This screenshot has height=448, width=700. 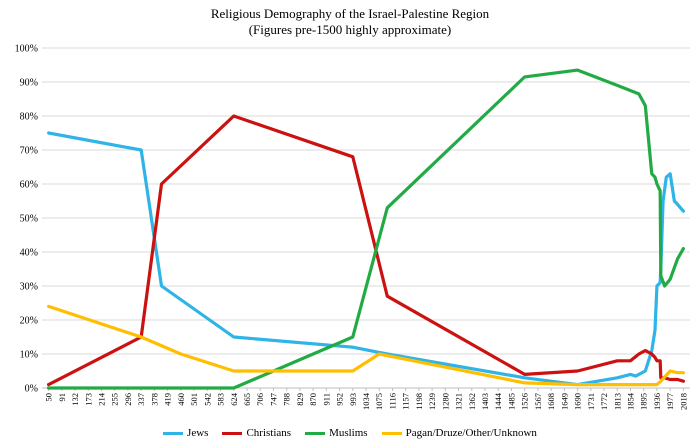 I want to click on y-tick-label: 20%, so click(x=29, y=321).